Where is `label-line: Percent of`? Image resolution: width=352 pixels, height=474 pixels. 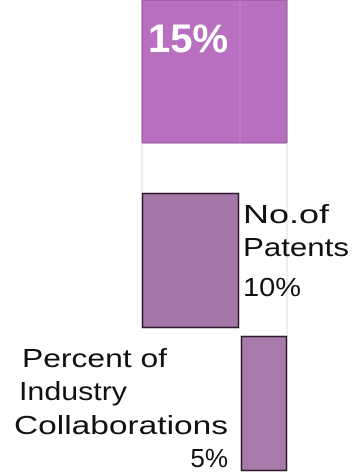 label-line: Percent of is located at coordinates (95, 358).